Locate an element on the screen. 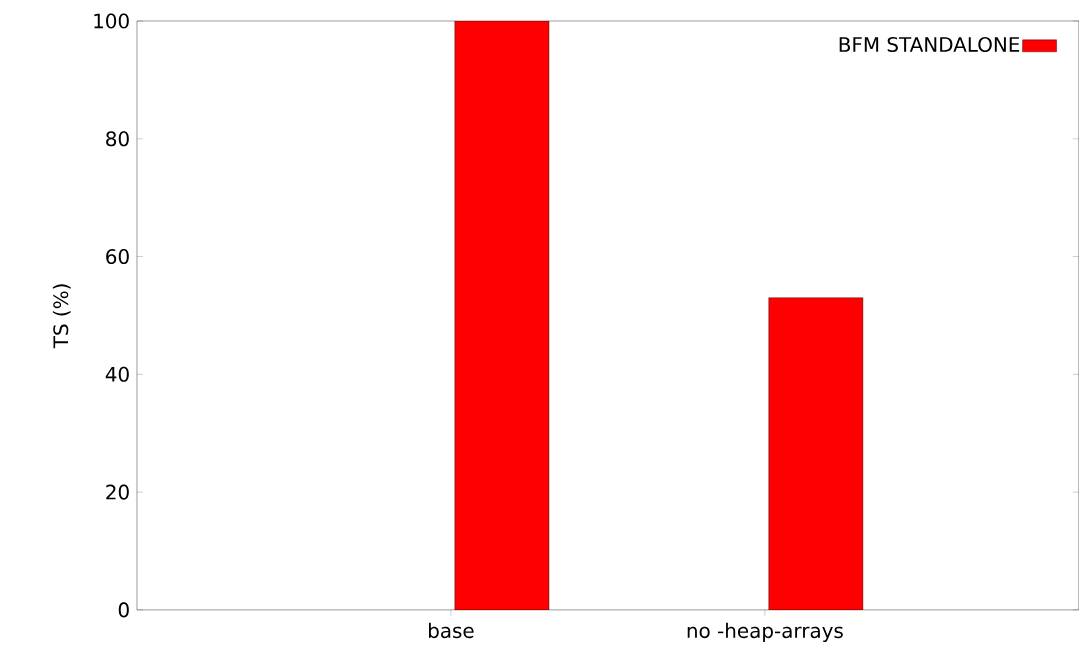 The image size is (1079, 657). y-tick-label: 20 is located at coordinates (117, 492).